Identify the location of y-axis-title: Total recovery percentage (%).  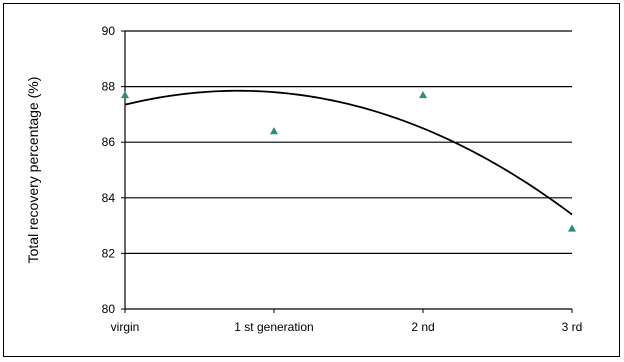
(33, 170).